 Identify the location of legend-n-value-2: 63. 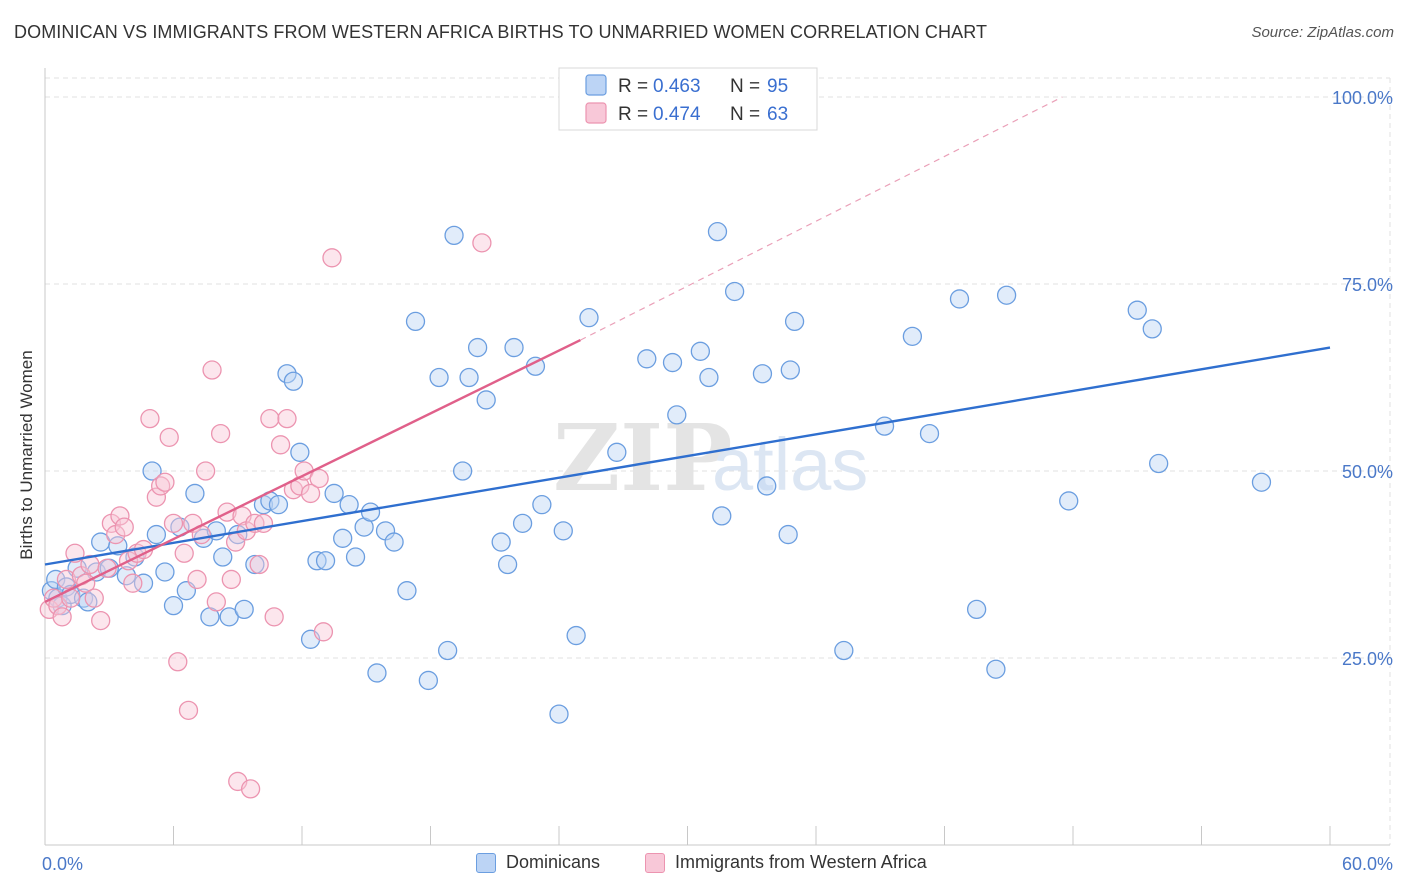
(777, 114).